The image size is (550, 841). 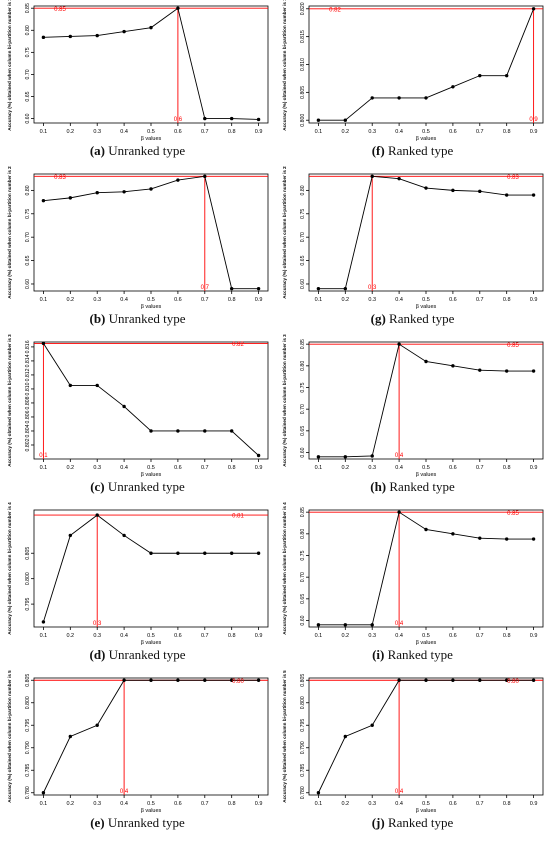 I want to click on best-beta-label: 0.9, so click(x=533, y=120).